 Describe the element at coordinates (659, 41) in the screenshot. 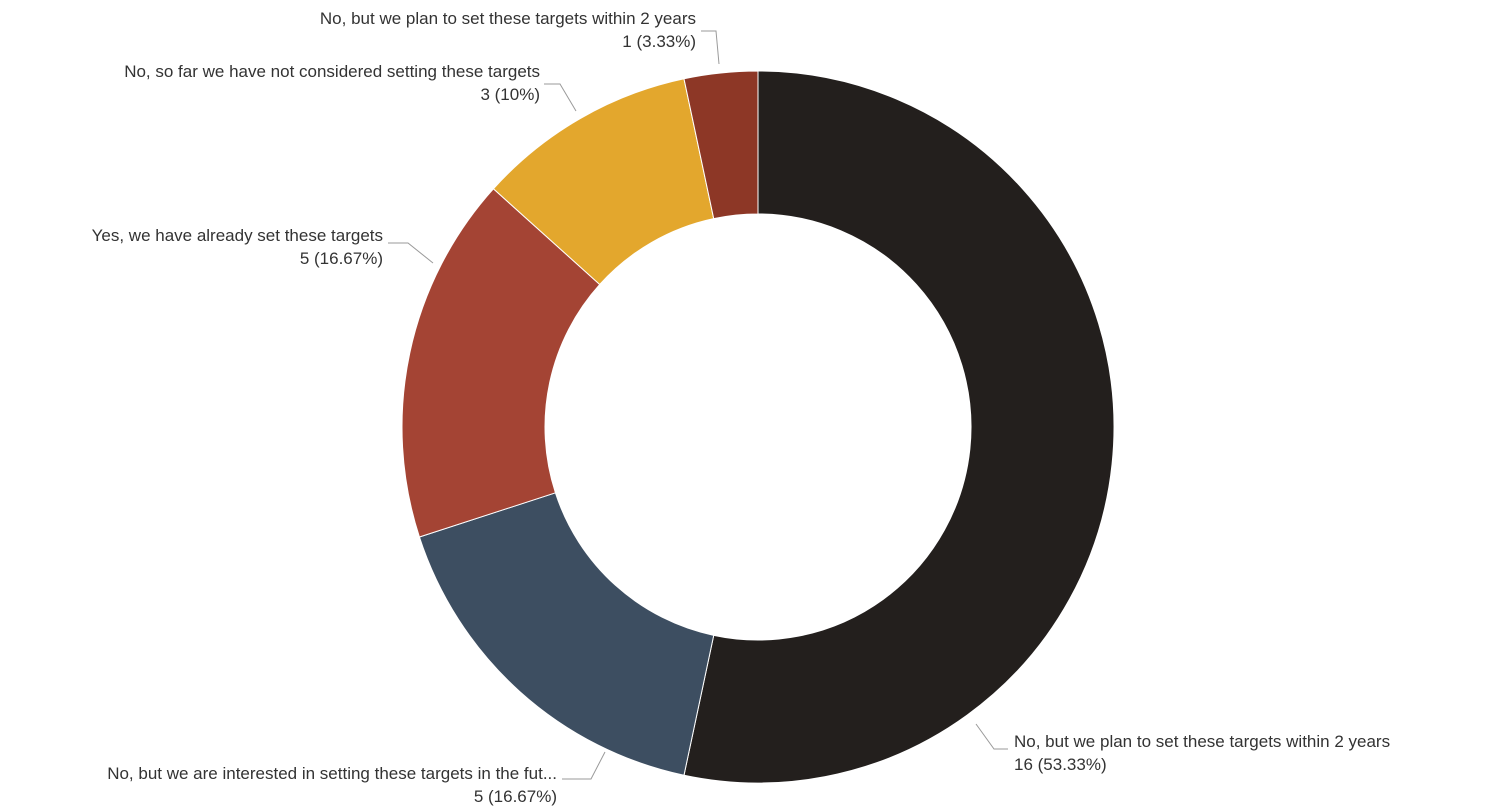

I see `slice-value-label: 1 (3.33%)` at that location.